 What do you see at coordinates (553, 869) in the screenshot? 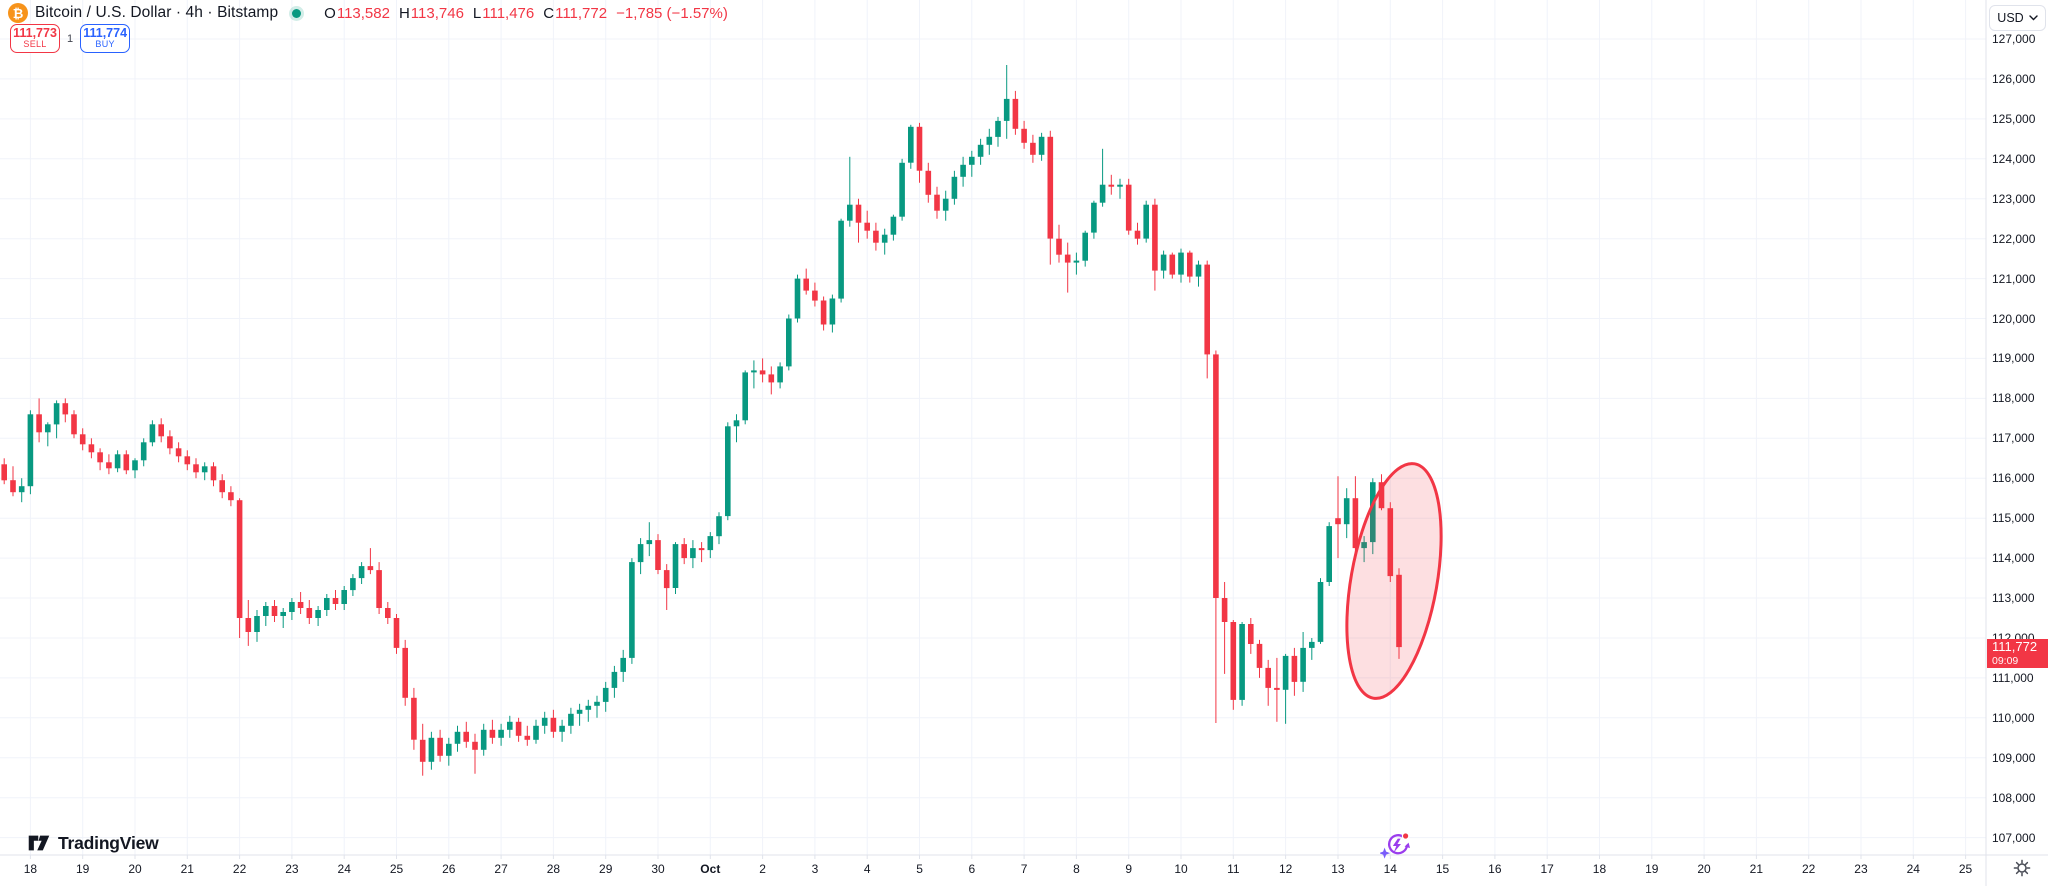
I see `time-tick-label: 28` at bounding box center [553, 869].